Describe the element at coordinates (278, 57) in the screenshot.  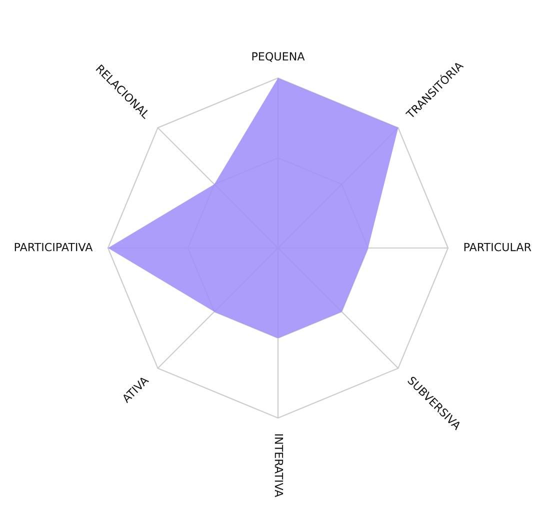
I see `spoke-label: PEQUENA` at that location.